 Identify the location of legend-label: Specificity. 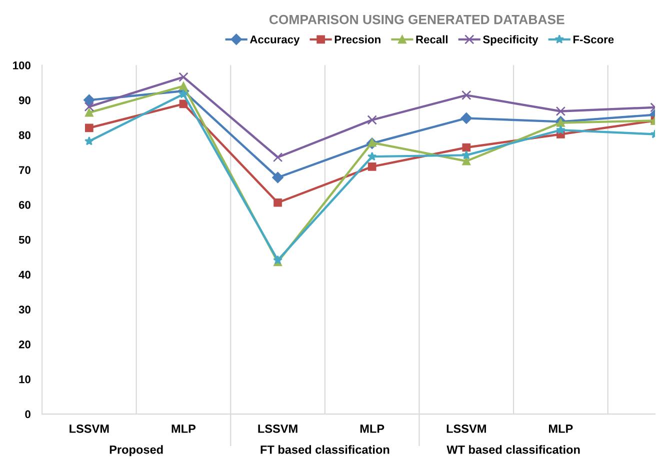
(510, 40).